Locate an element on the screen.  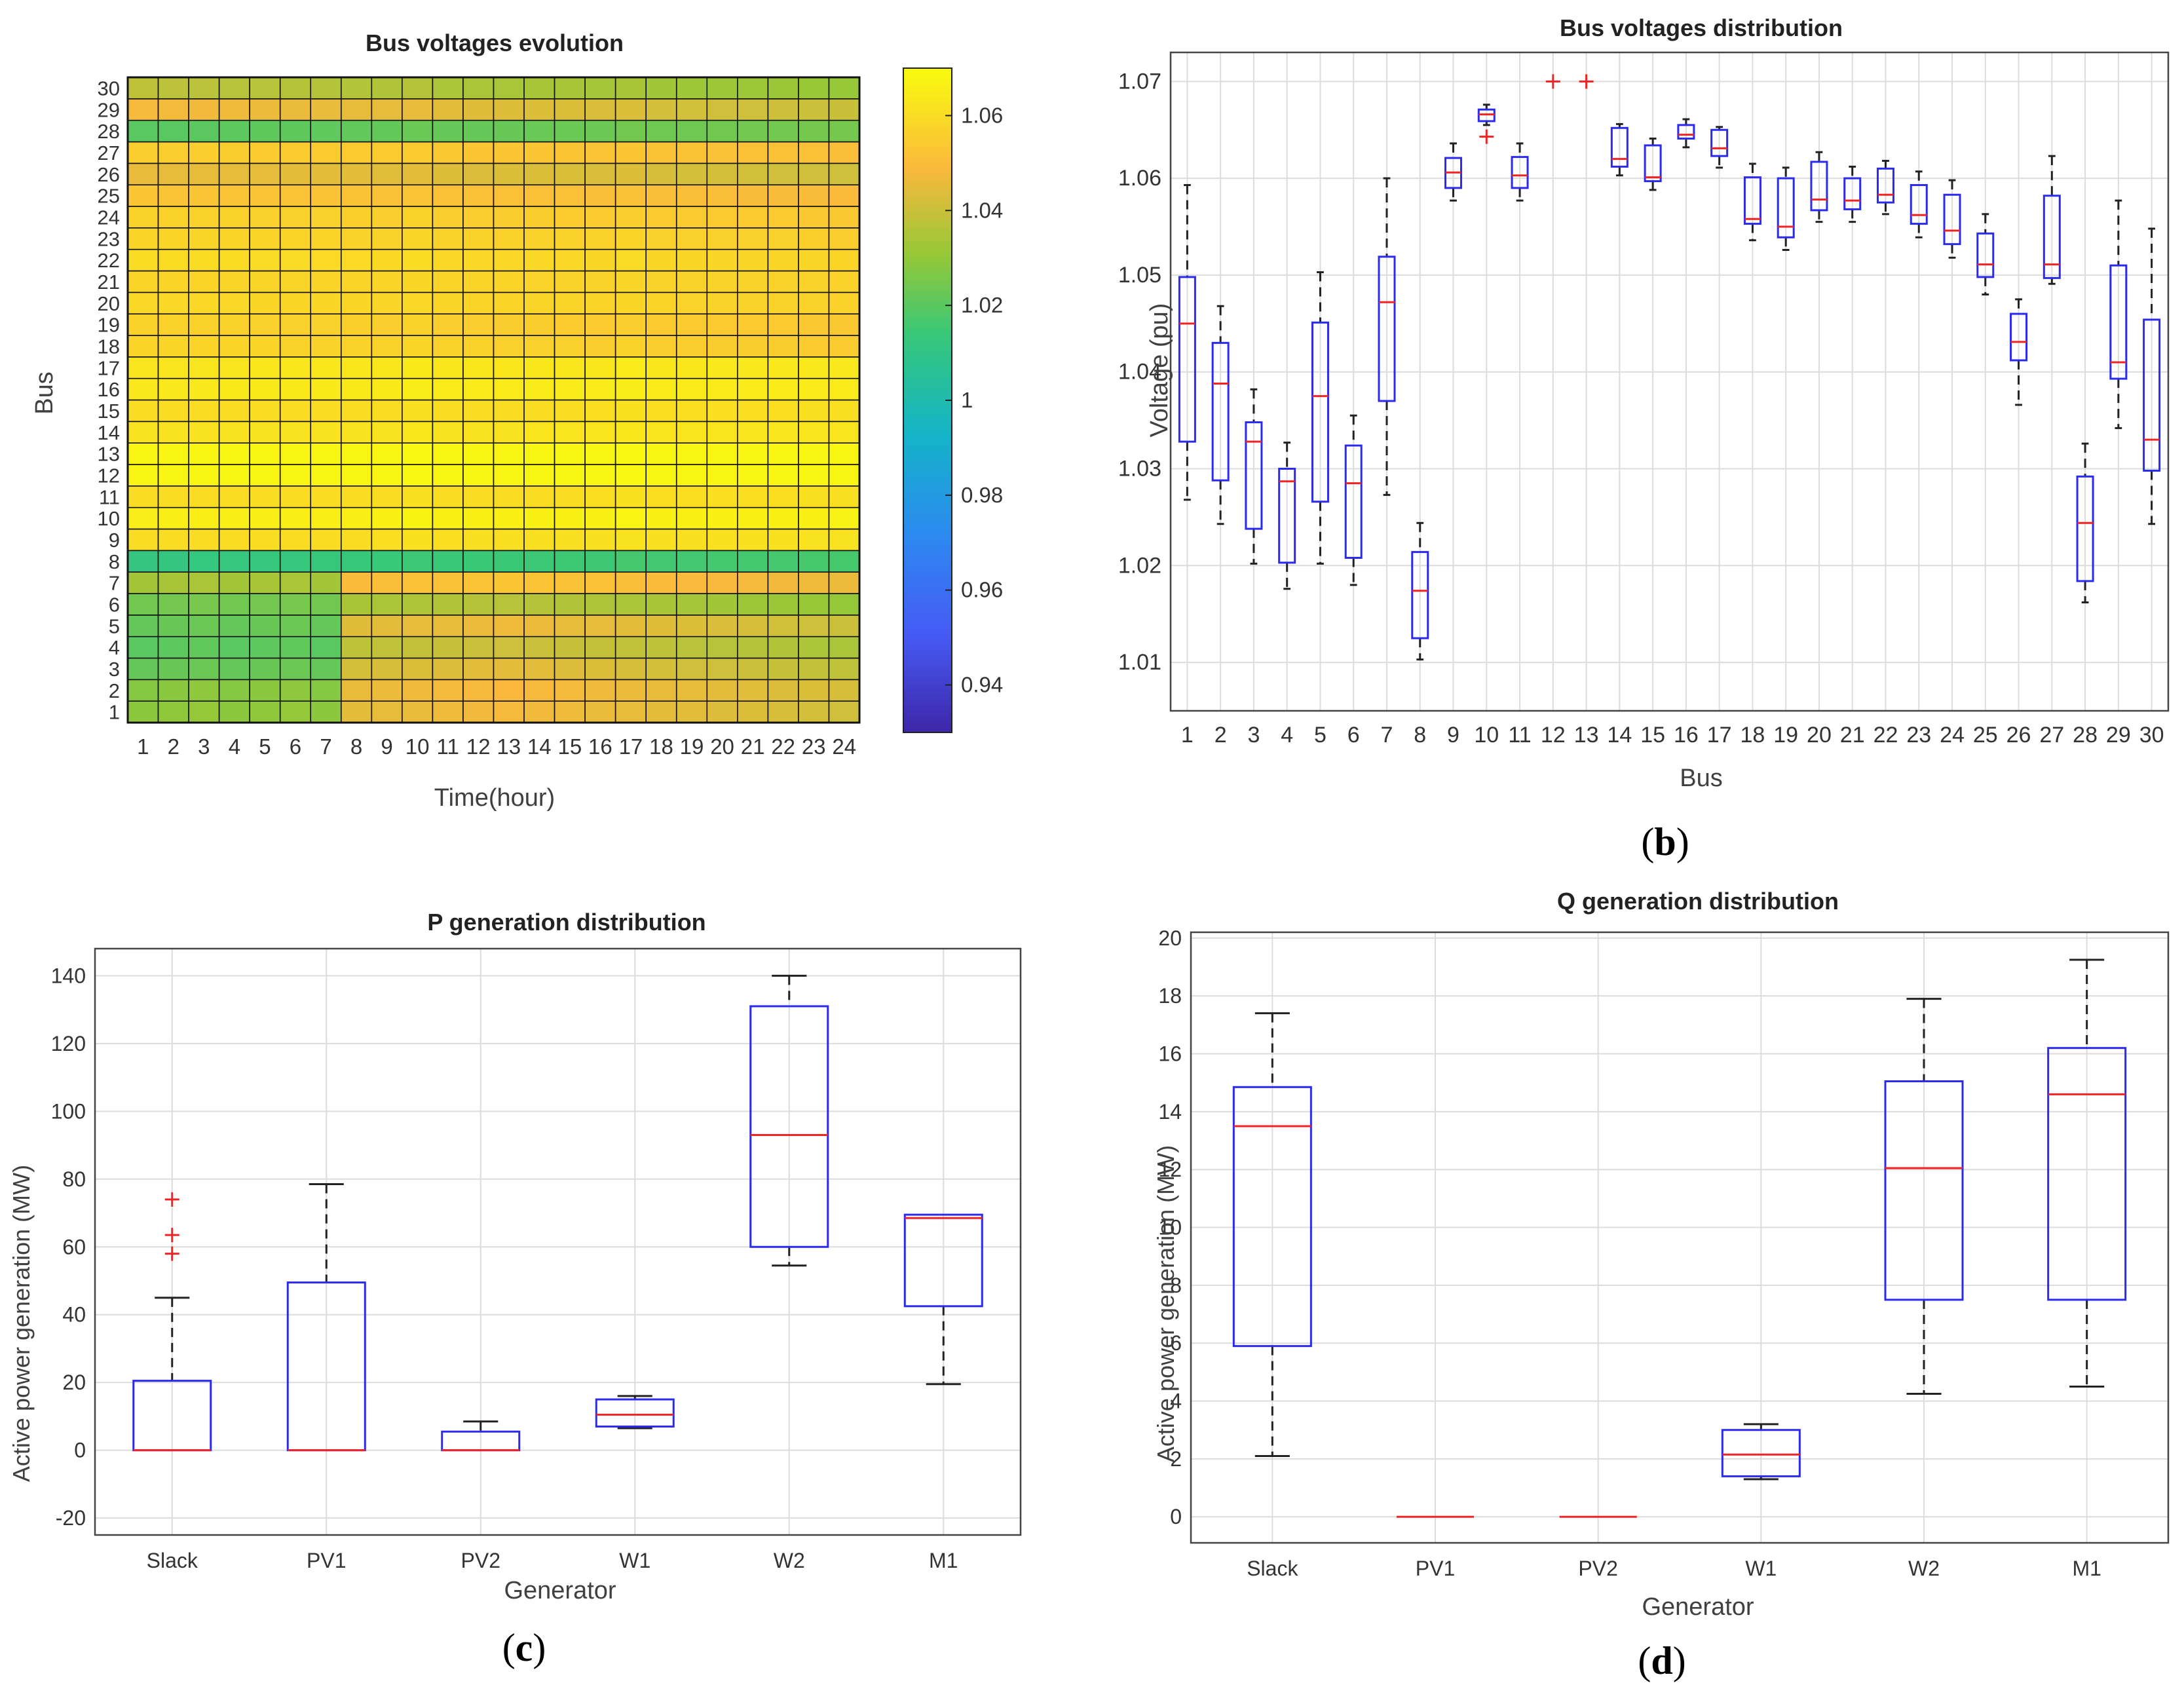
x-tick-label: 22 is located at coordinates (1885, 735).